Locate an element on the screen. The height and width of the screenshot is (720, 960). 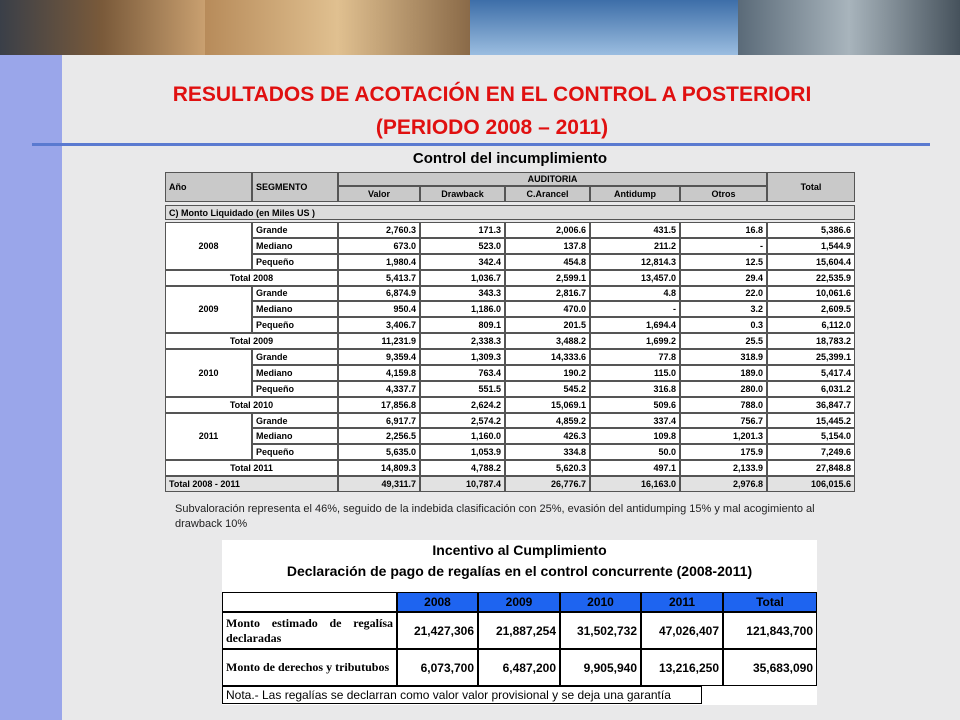
value-cell: 6,031.2 is located at coordinates (811, 388).